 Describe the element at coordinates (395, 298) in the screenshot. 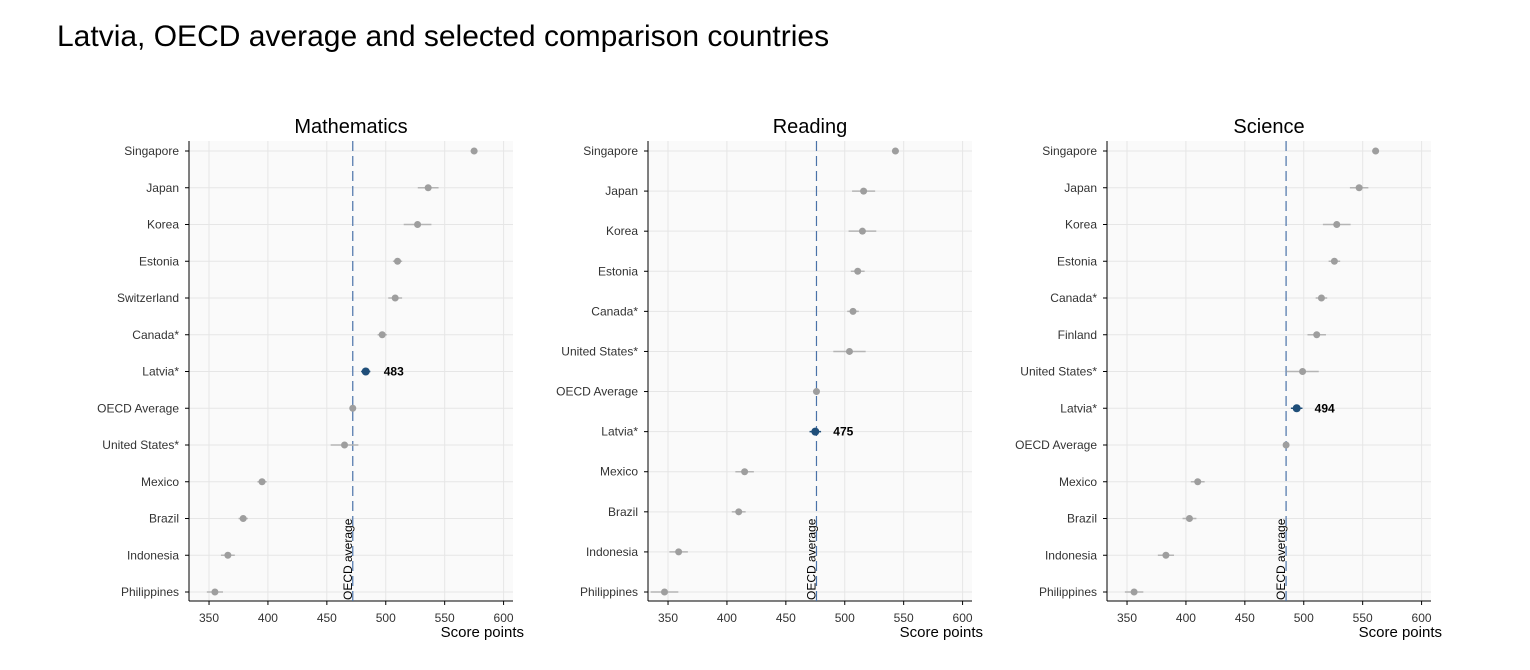

I see `data-point-switzerland` at that location.